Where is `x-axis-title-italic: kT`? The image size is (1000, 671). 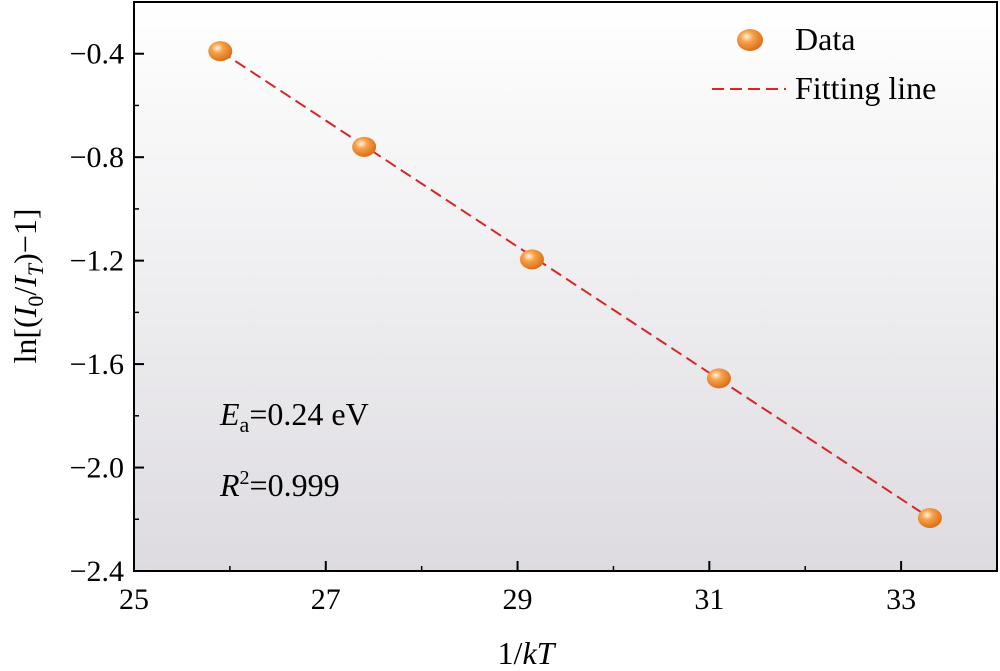 x-axis-title-italic: kT is located at coordinates (539, 653).